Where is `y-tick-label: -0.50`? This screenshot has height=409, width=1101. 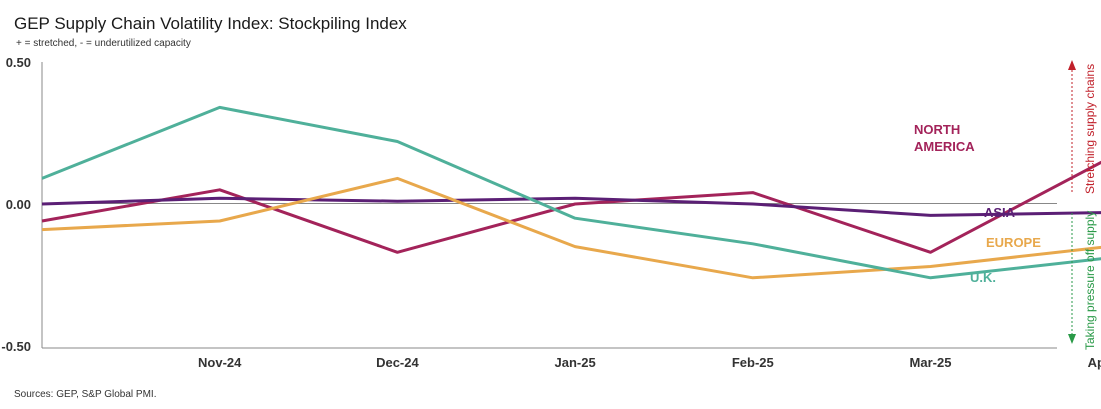
y-tick-label: -0.50 is located at coordinates (16, 346).